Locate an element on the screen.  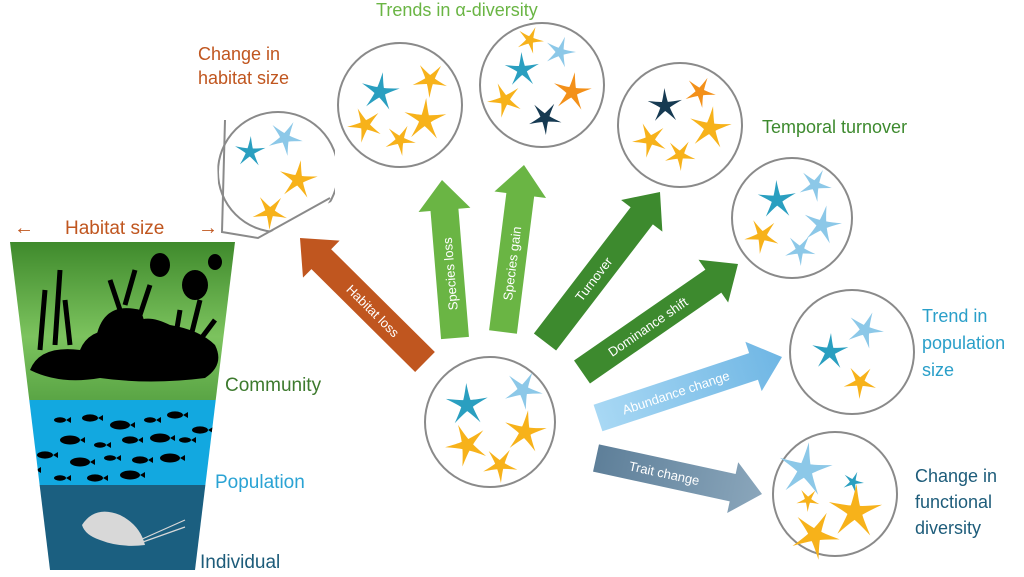
dominance-circle is located at coordinates (792, 218).